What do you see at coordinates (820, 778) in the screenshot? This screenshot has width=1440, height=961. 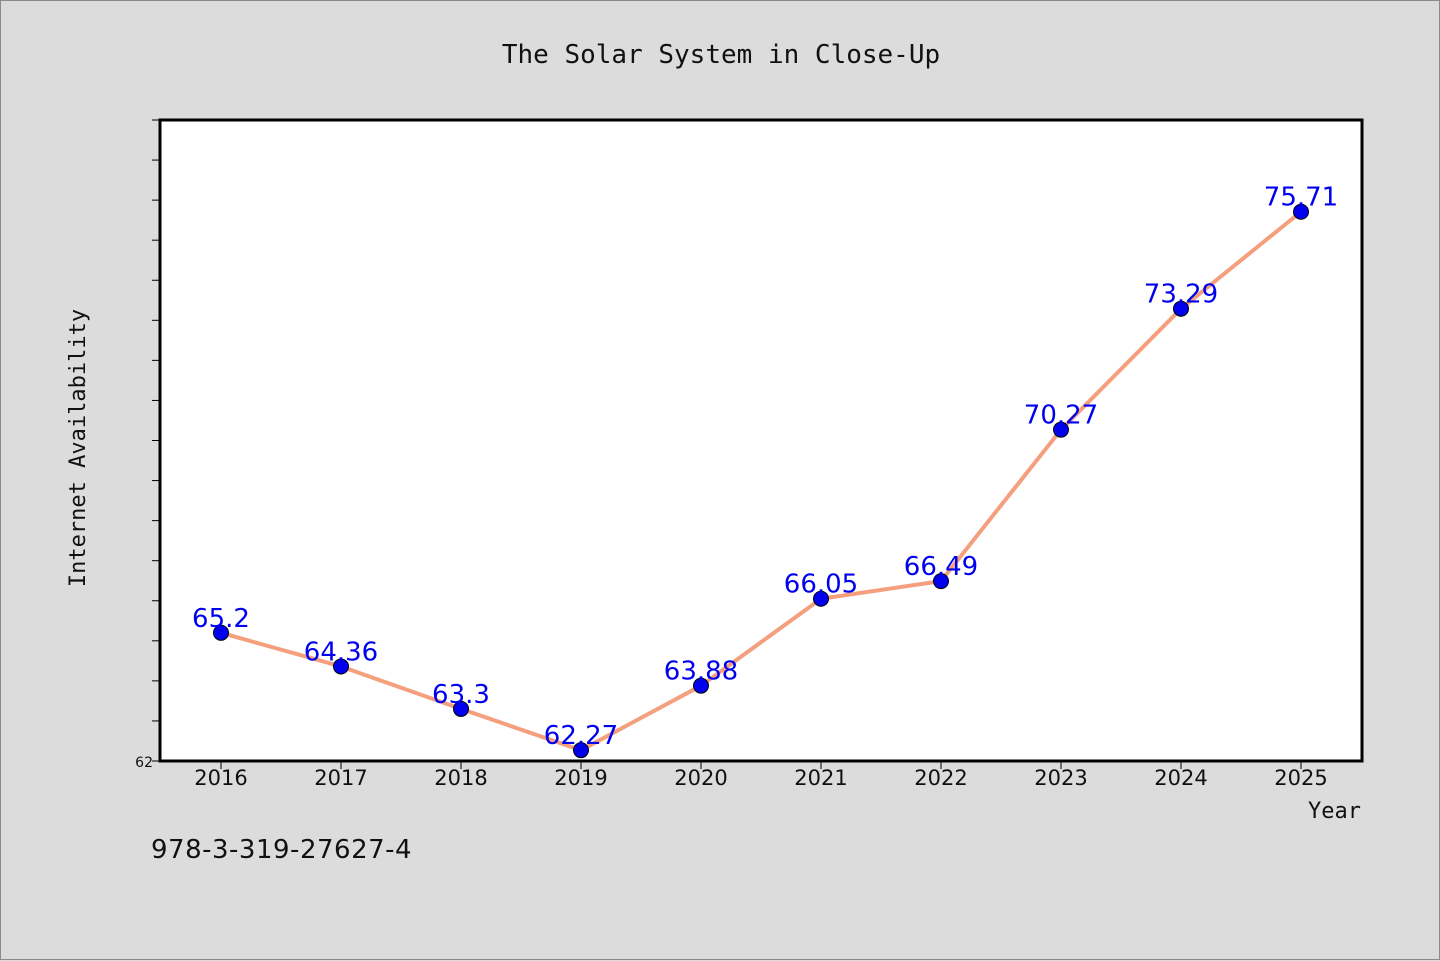 I see `x-tick-label: 2021` at bounding box center [820, 778].